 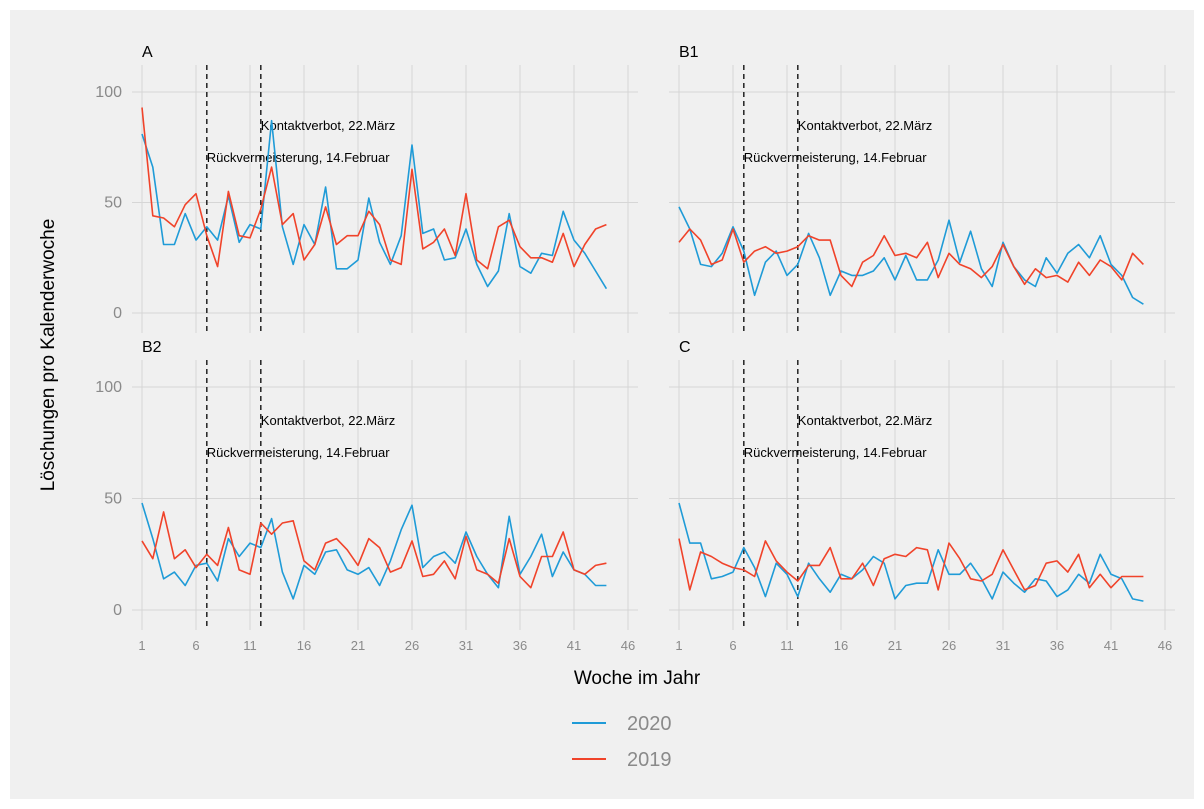 What do you see at coordinates (637, 678) in the screenshot?
I see `x-axis-title: Woche im Jahr` at bounding box center [637, 678].